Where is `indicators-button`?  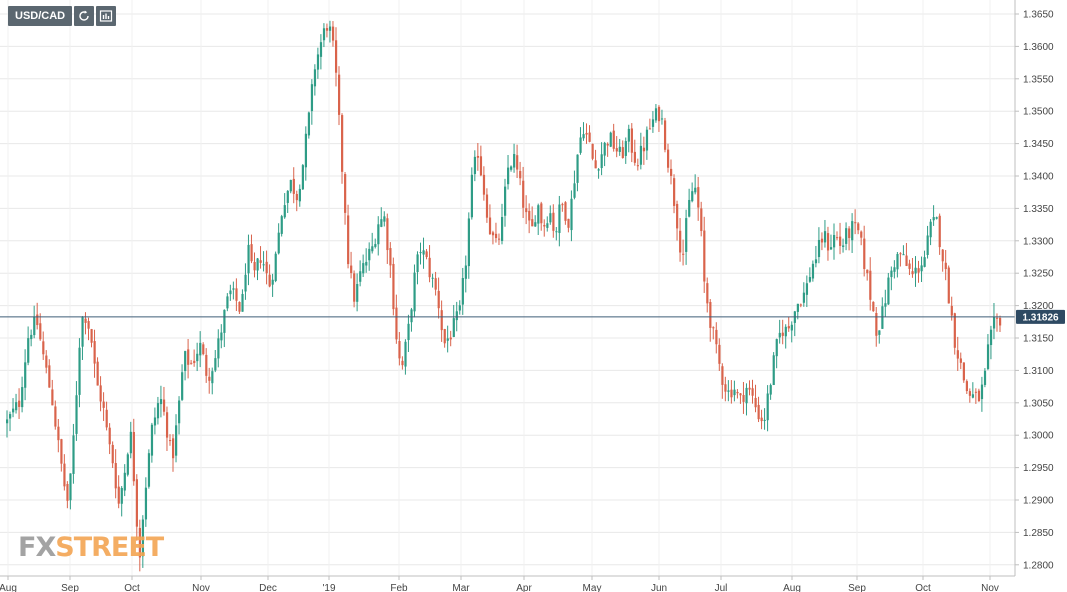 indicators-button is located at coordinates (106, 16).